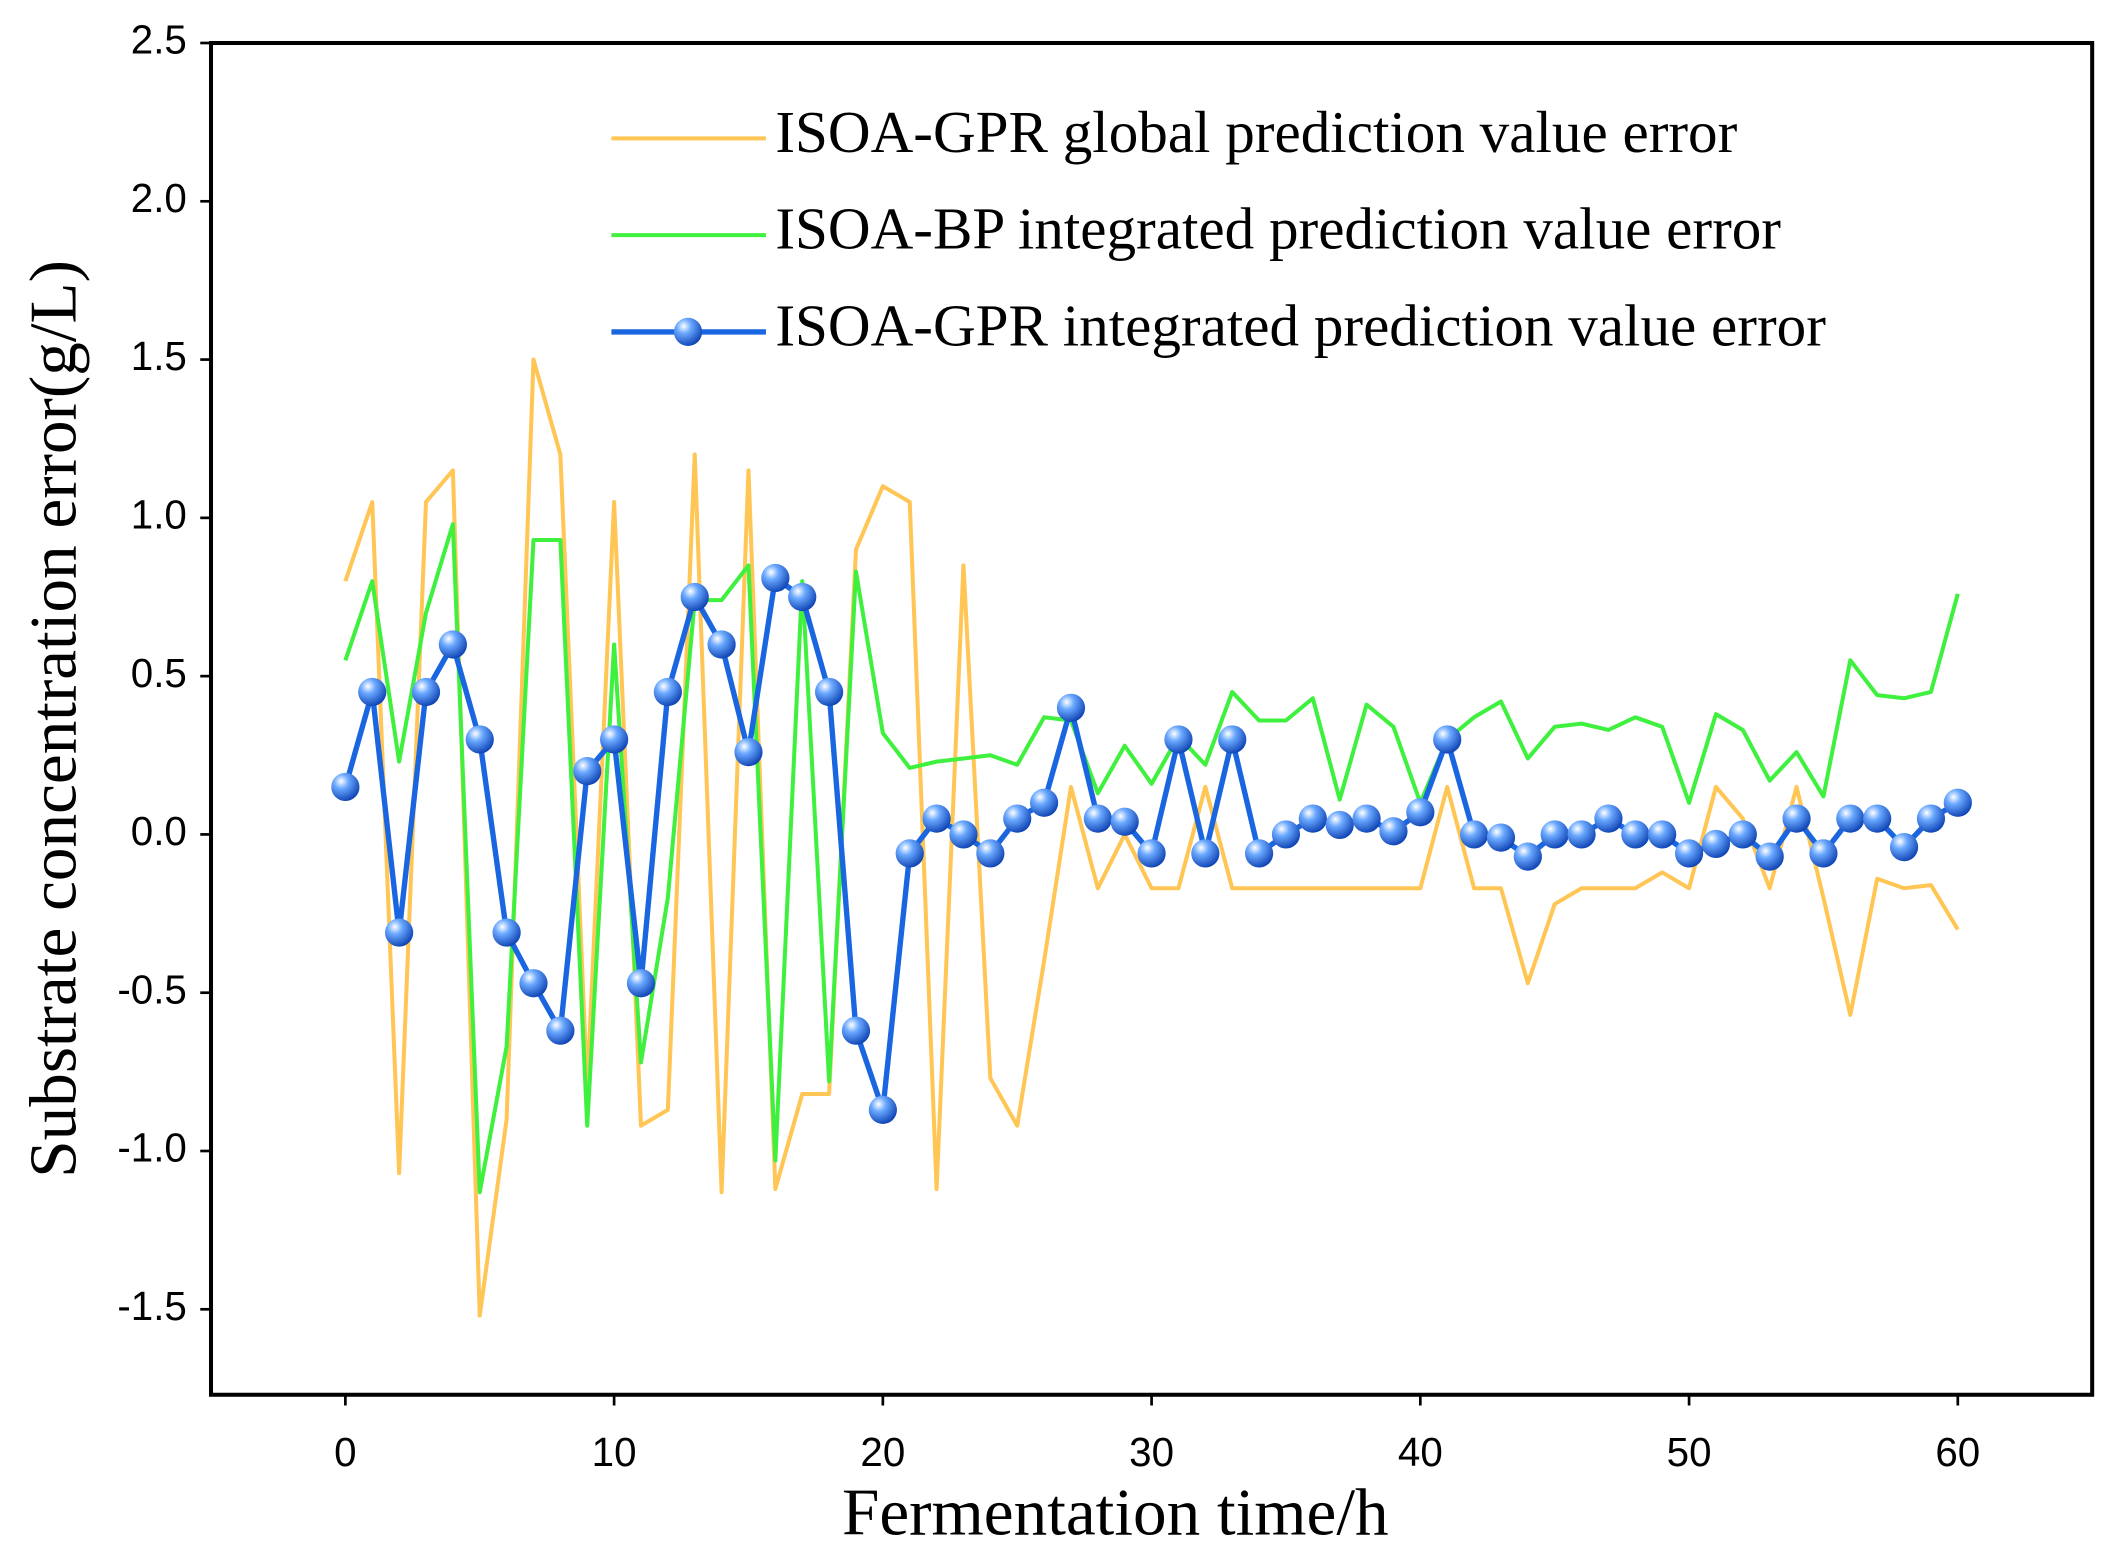  I want to click on x-tick-label: 0, so click(345, 1452).